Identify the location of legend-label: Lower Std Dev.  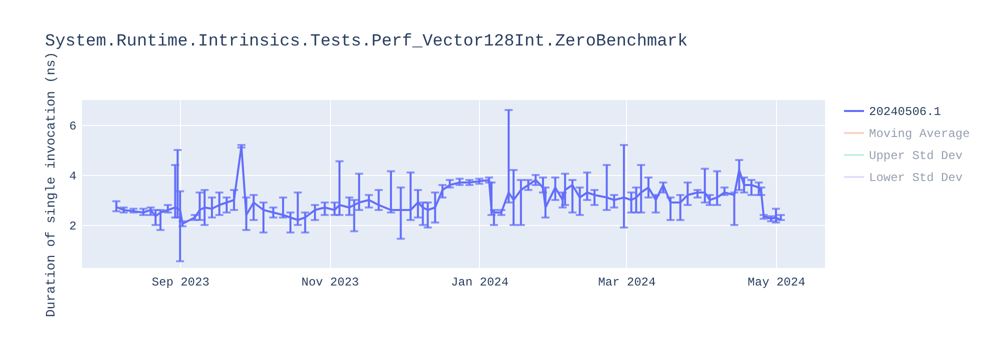
(916, 178).